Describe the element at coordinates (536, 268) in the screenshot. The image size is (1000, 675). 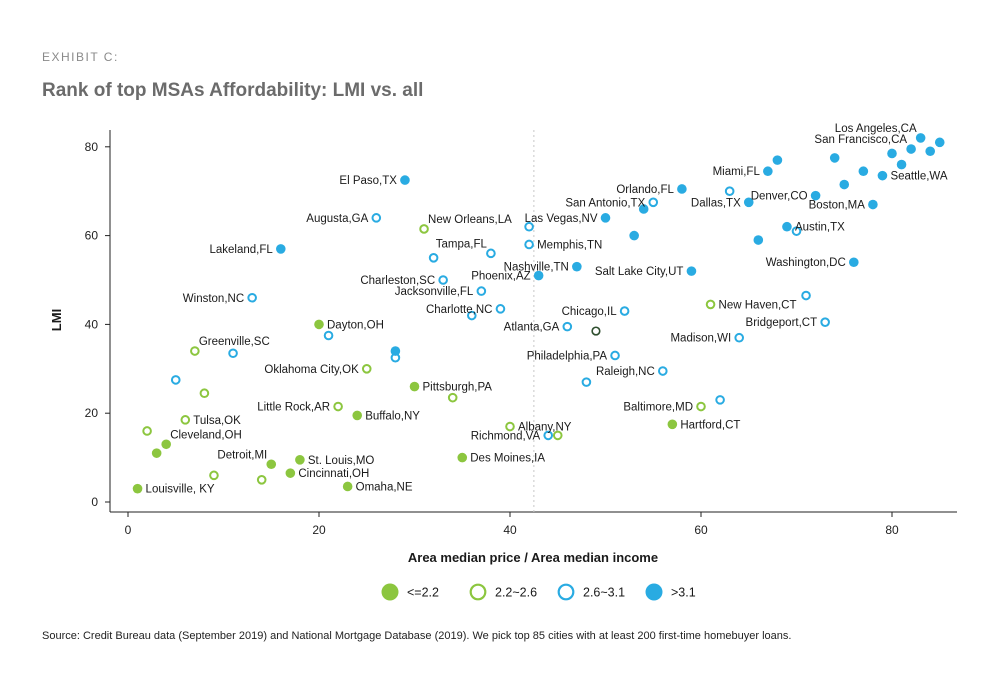
I see `point-label: Nashville,TN` at that location.